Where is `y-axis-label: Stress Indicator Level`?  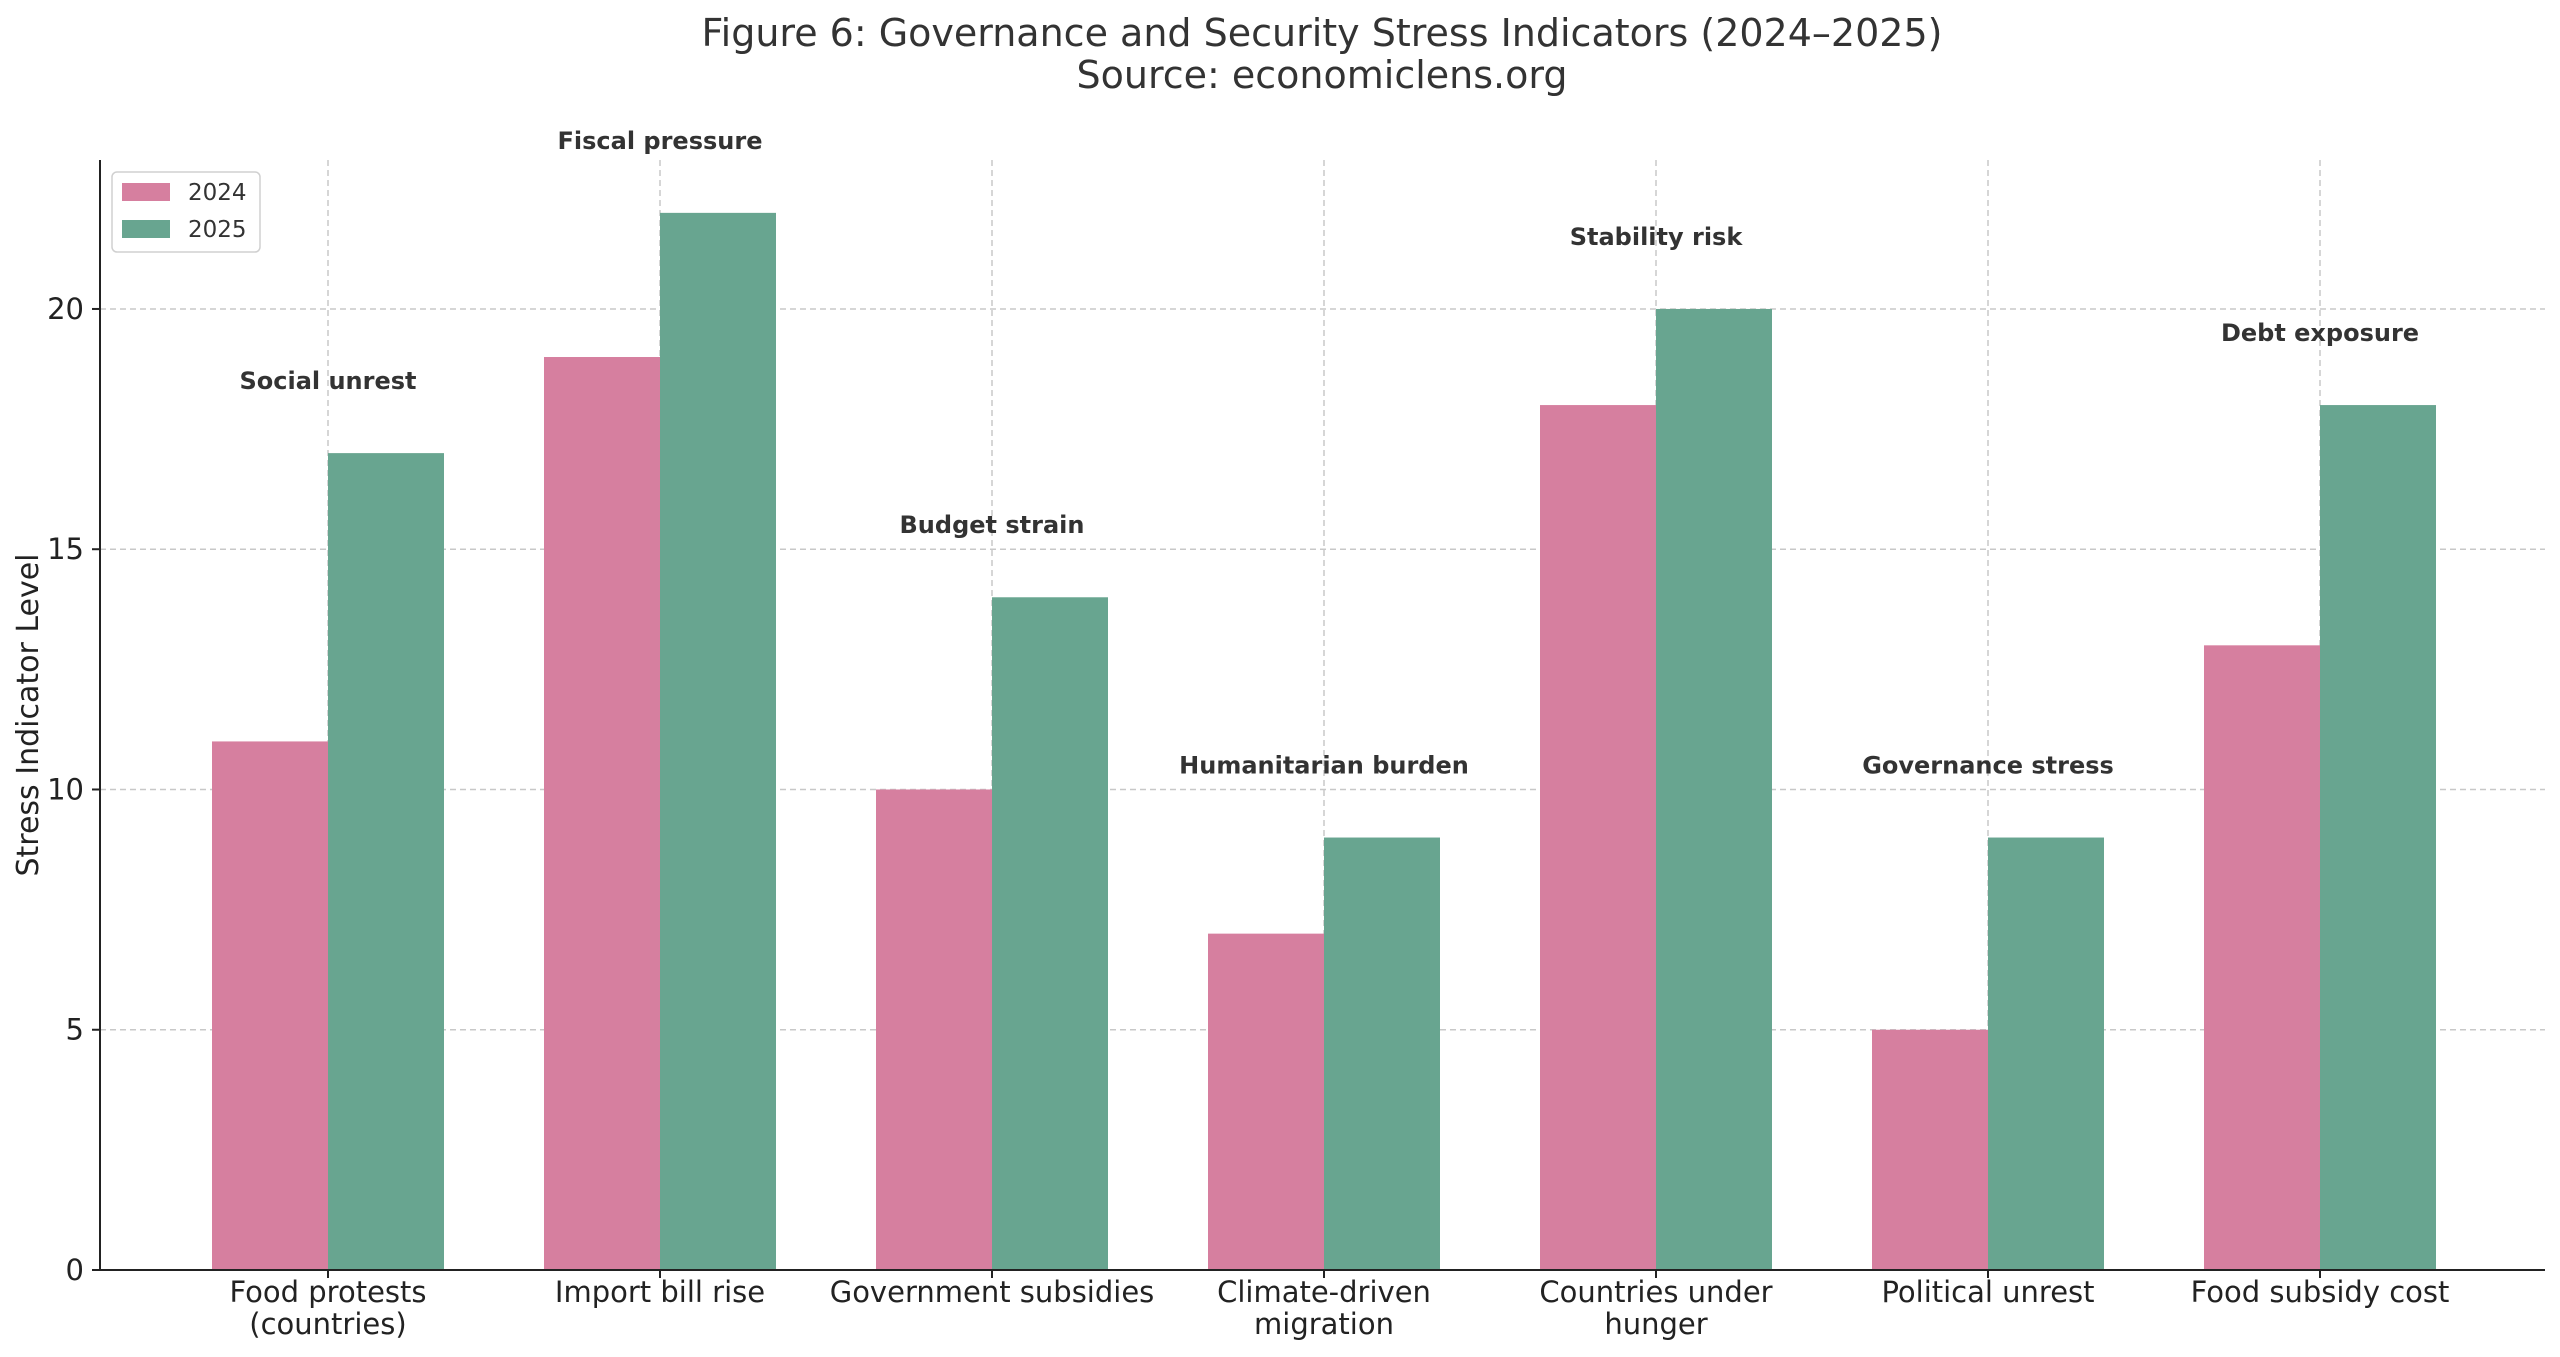 y-axis-label: Stress Indicator Level is located at coordinates (28, 714).